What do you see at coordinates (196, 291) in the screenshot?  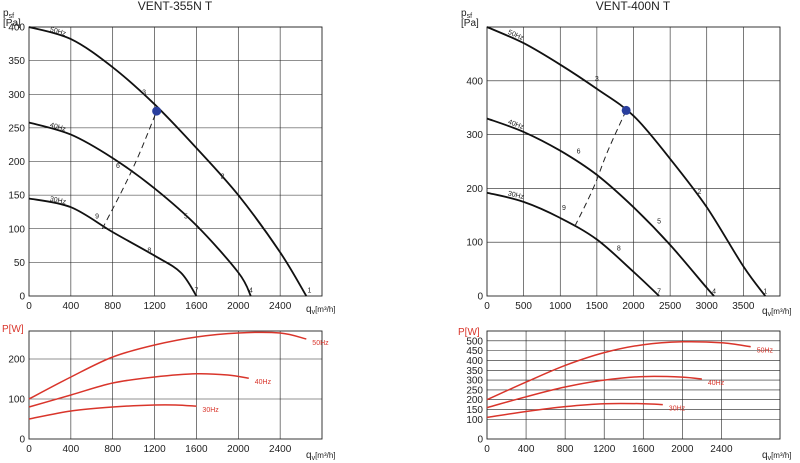 I see `point-number-label: 7` at bounding box center [196, 291].